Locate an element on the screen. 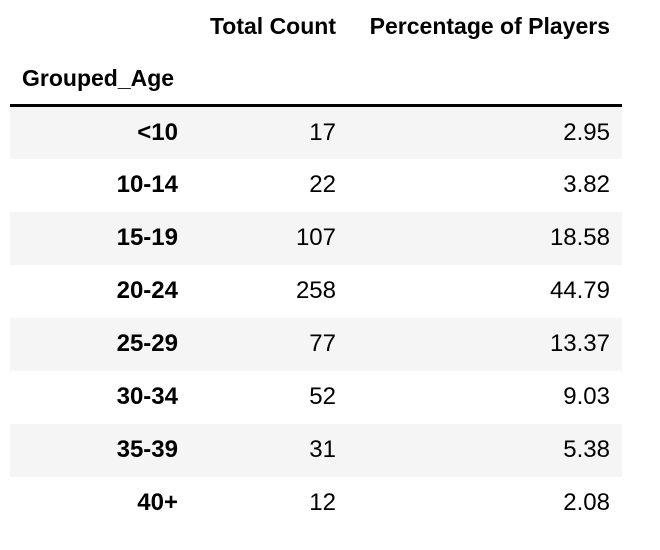  cell-total-count: 107 is located at coordinates (315, 237).